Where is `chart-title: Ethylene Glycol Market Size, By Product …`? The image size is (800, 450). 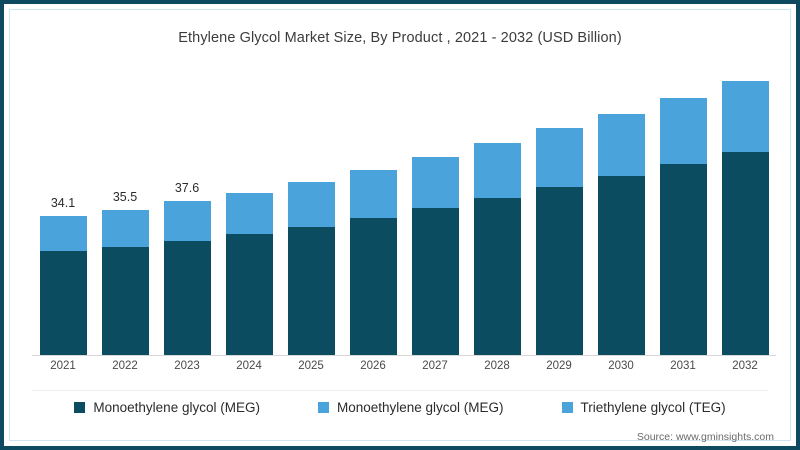 chart-title: Ethylene Glycol Market Size, By Product … is located at coordinates (400, 38).